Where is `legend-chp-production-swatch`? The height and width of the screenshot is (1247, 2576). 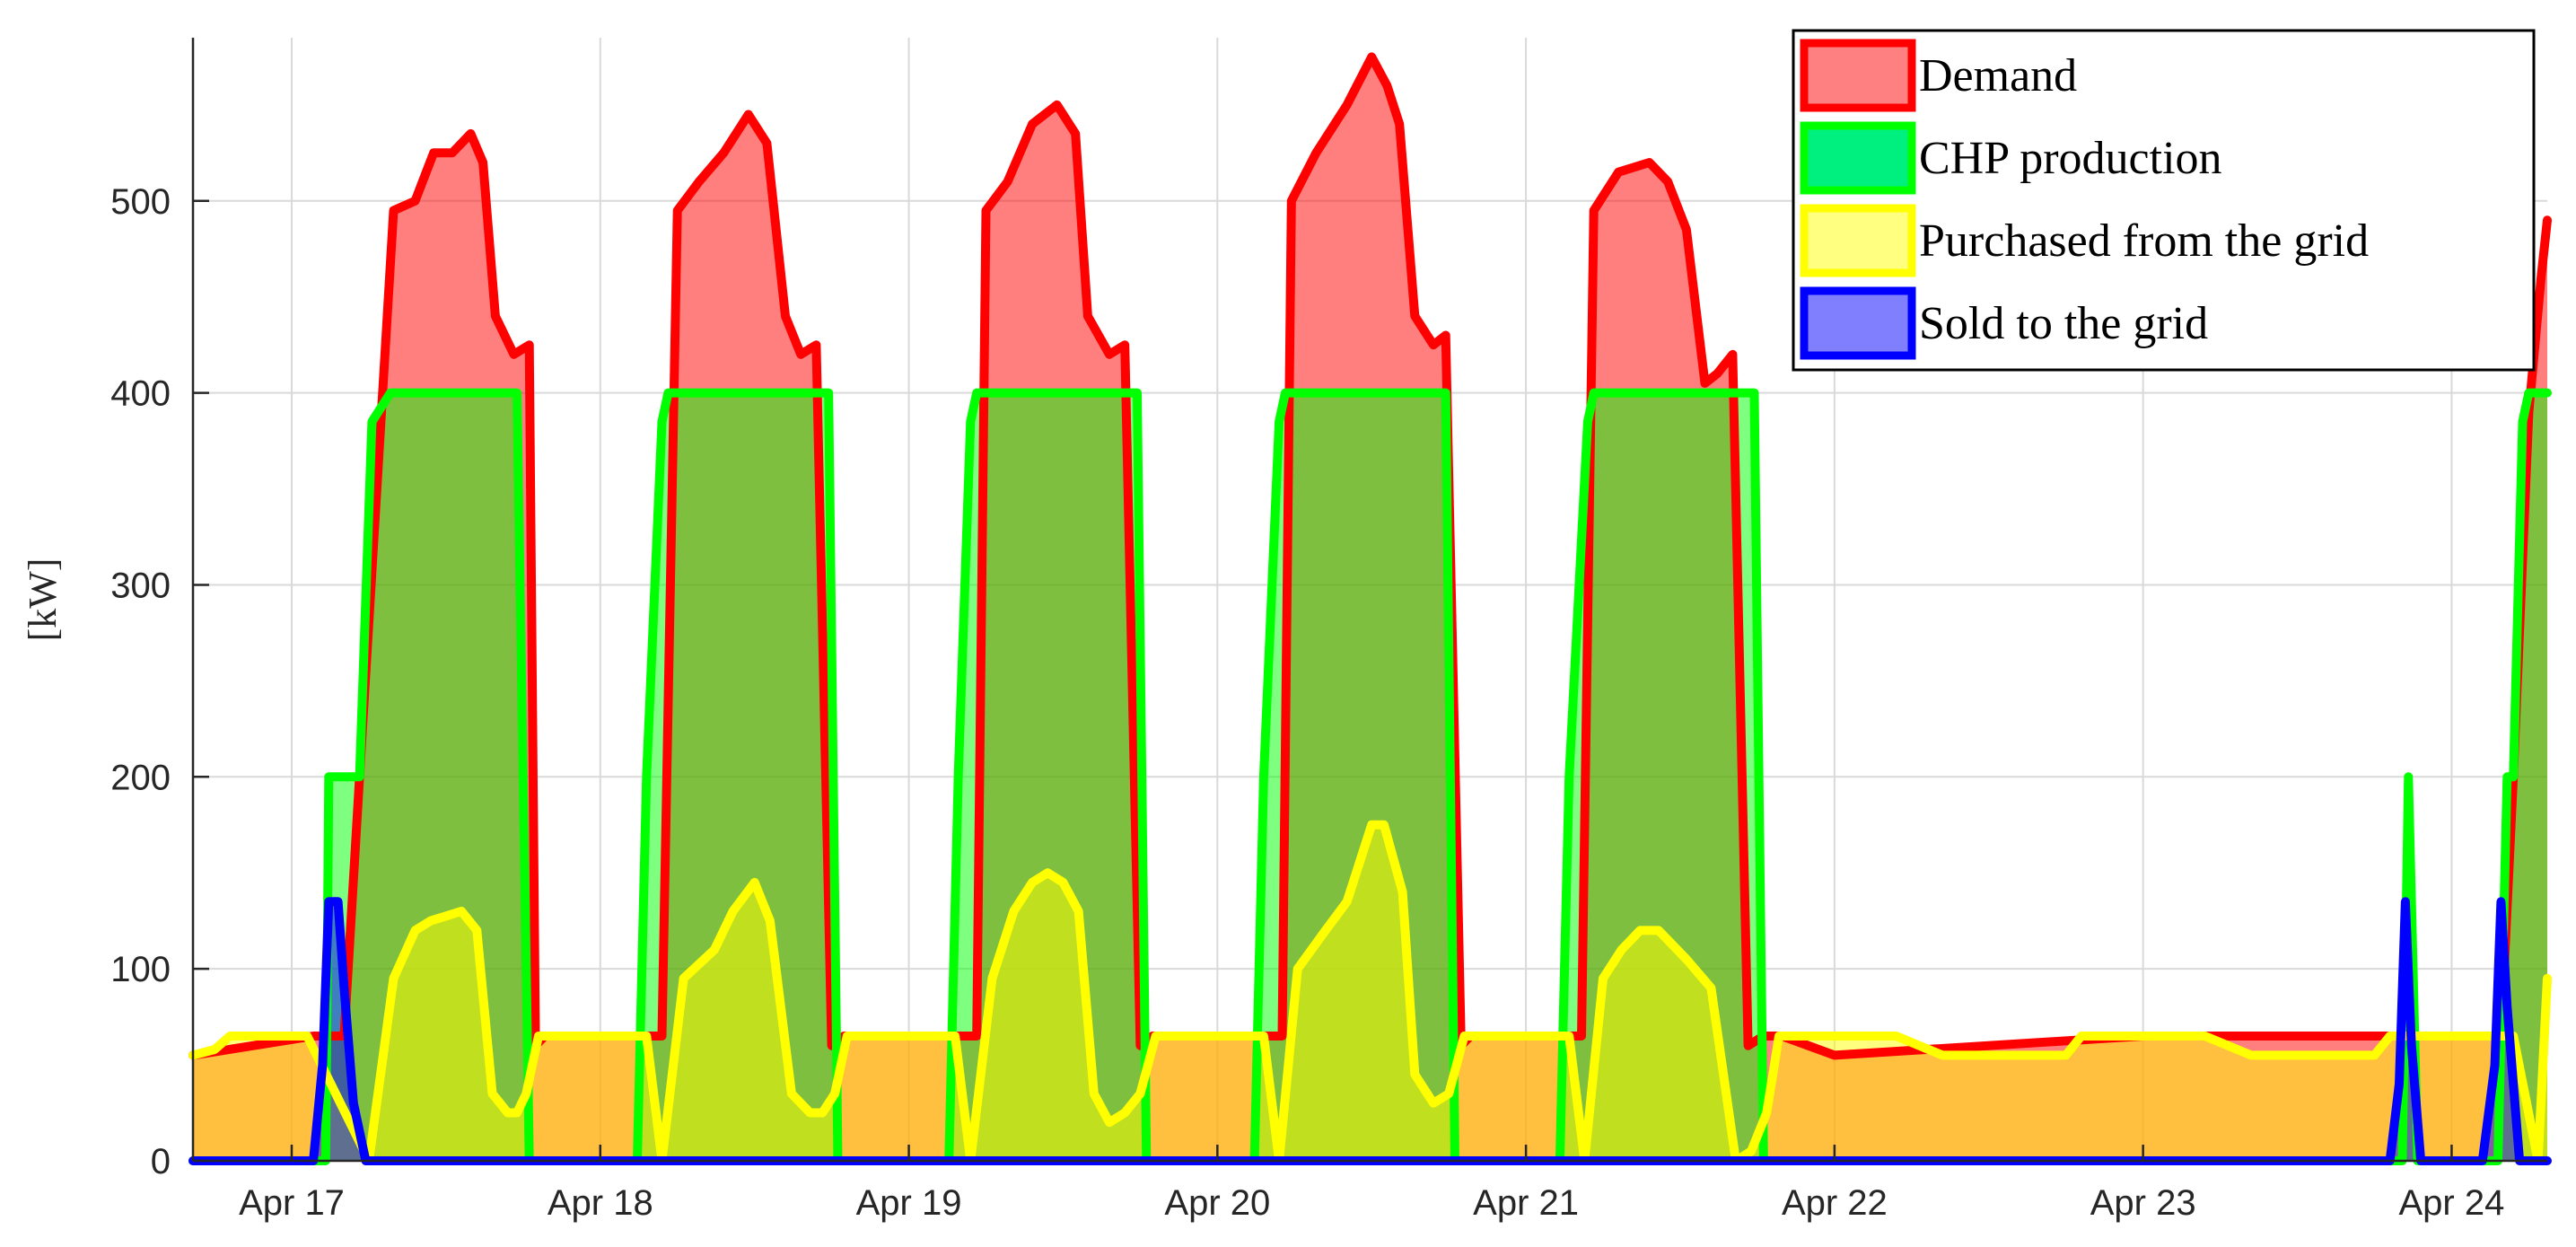 legend-chp-production-swatch is located at coordinates (1858, 158).